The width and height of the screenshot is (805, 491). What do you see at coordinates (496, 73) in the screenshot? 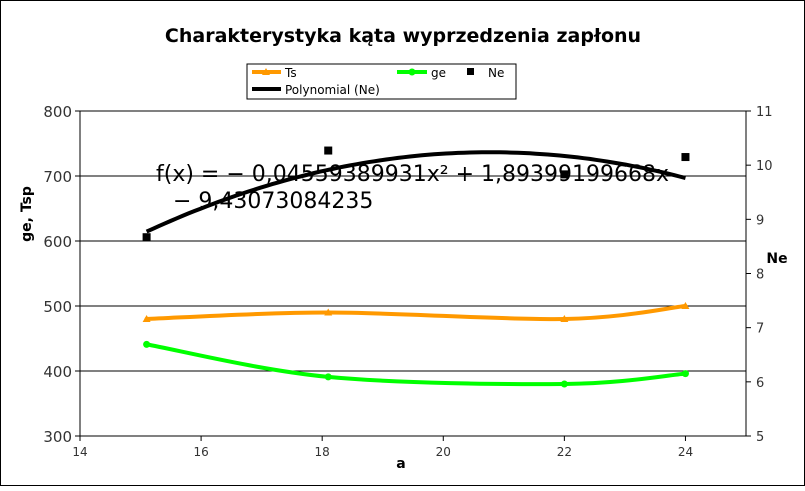
I see `legend-ne-label: Ne` at bounding box center [496, 73].